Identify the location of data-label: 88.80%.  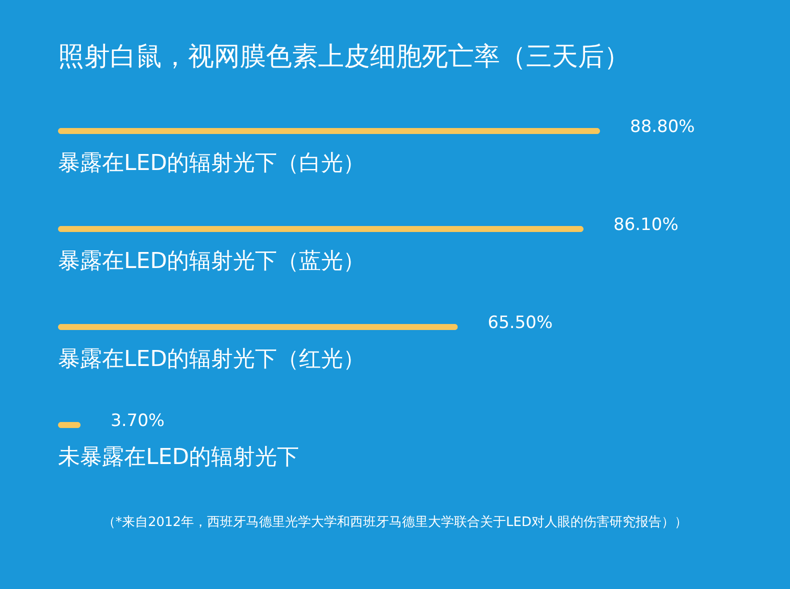
(662, 127).